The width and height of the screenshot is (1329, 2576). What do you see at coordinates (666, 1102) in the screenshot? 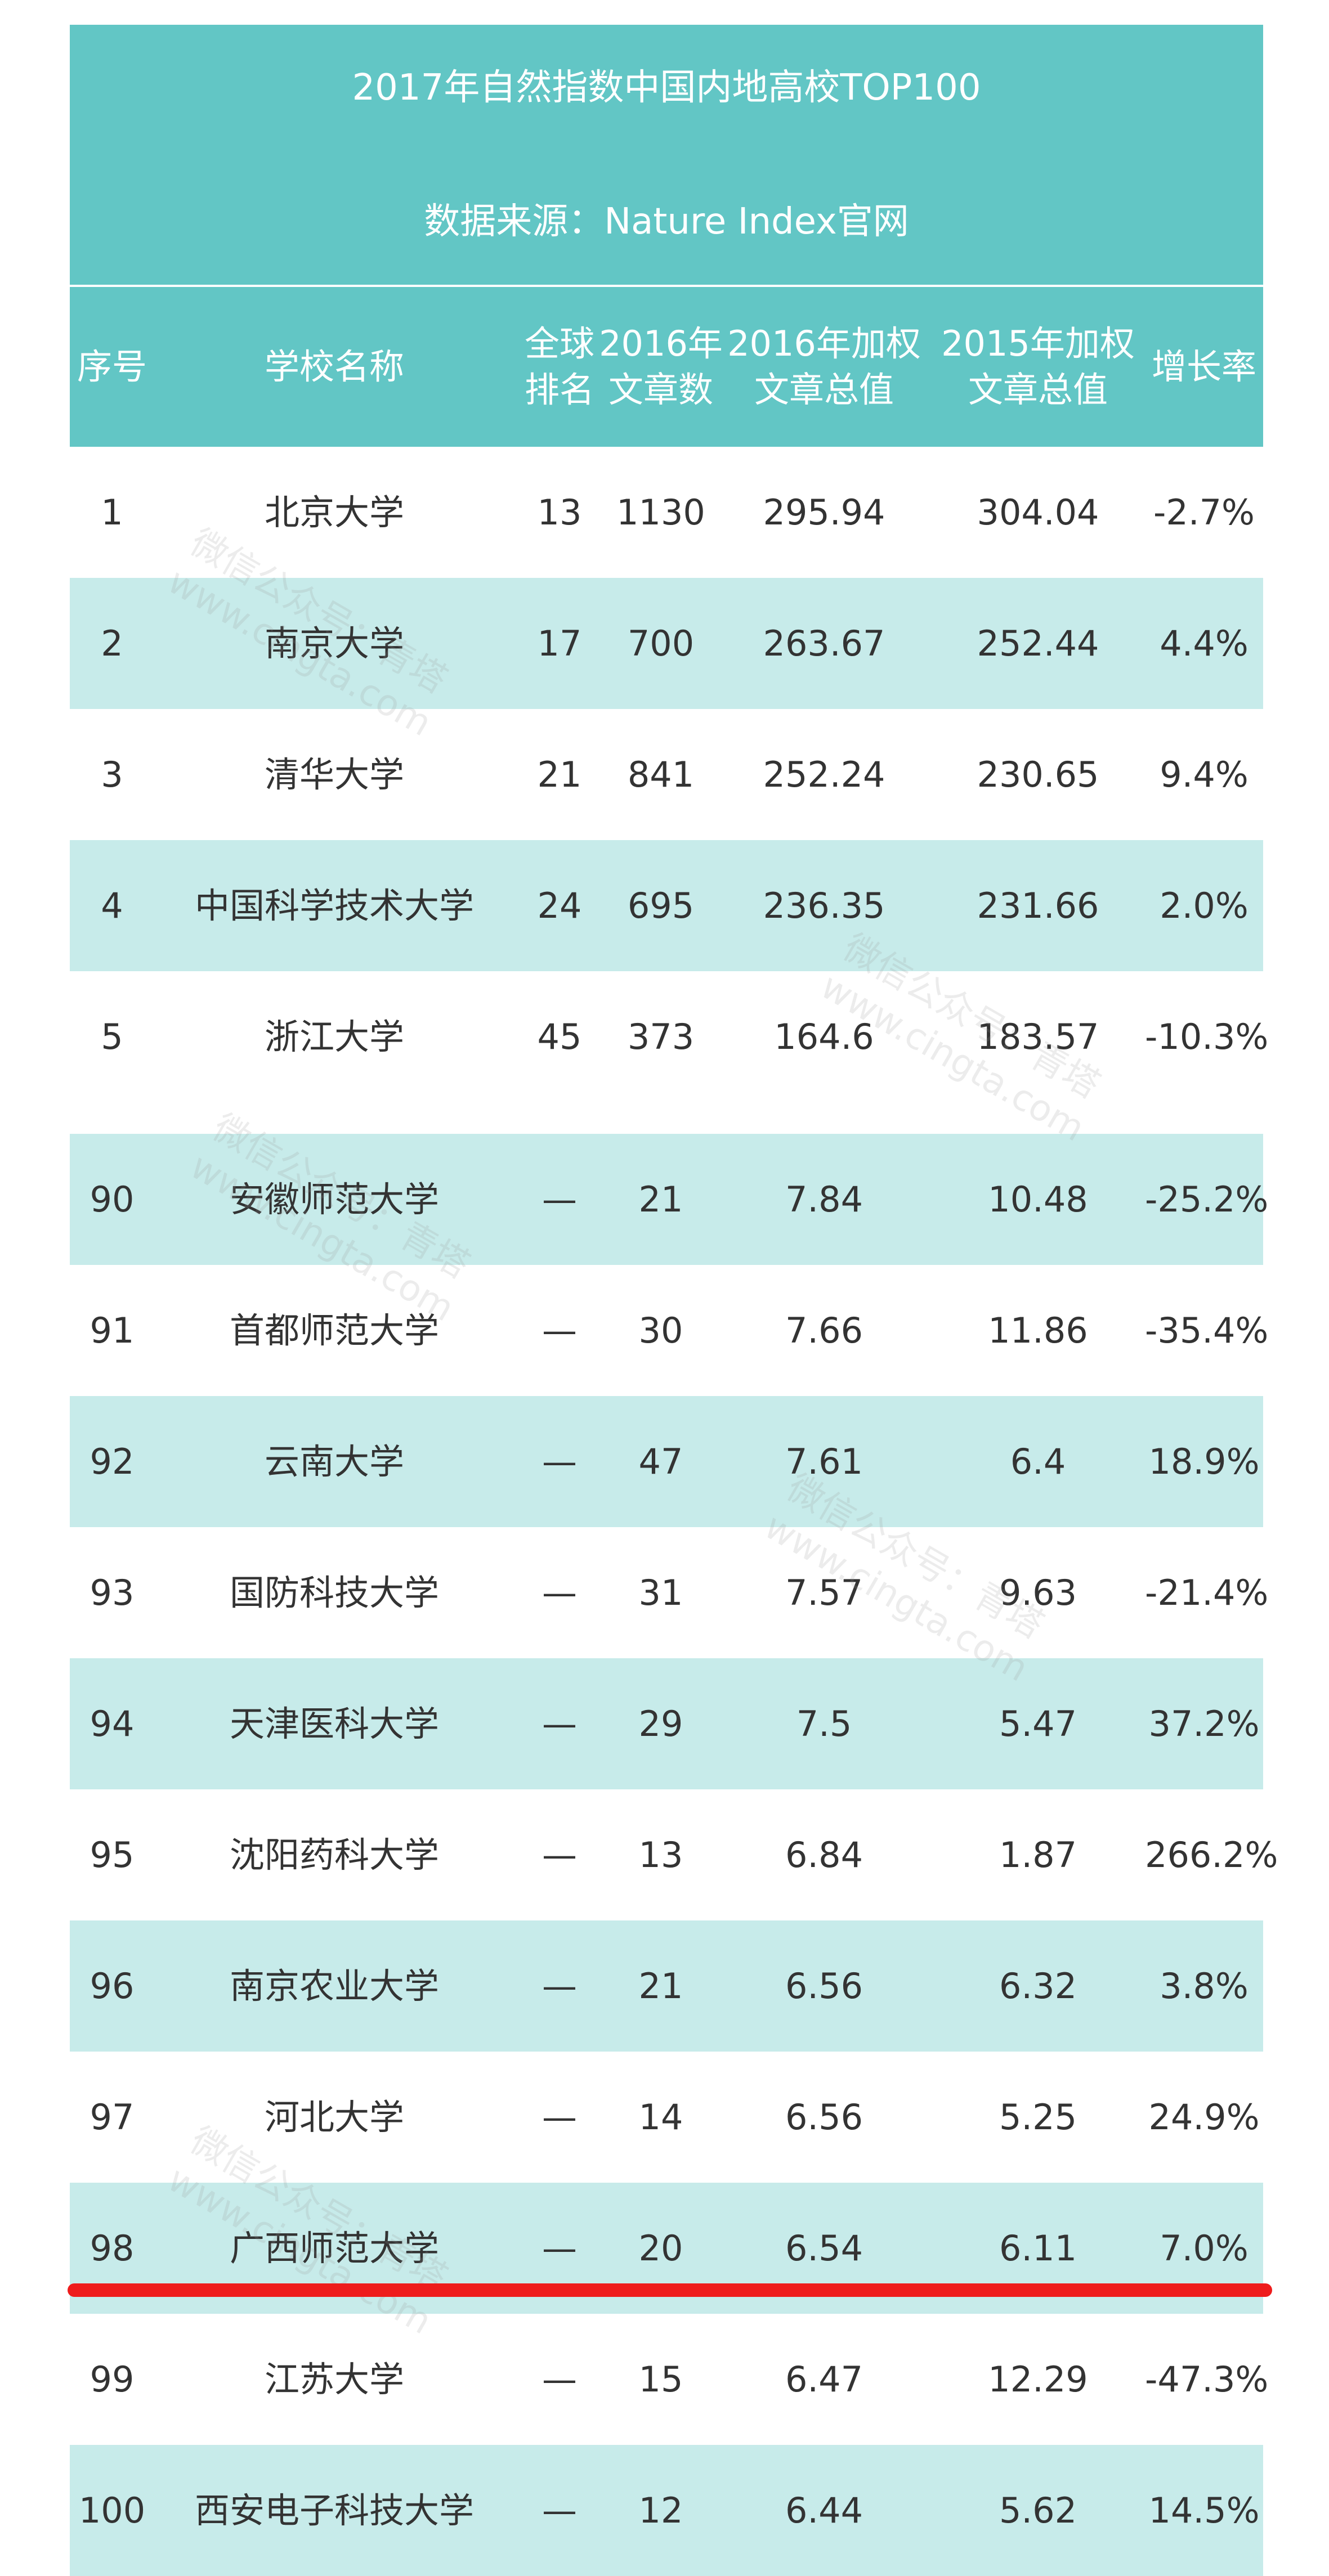
I see `table-gap` at bounding box center [666, 1102].